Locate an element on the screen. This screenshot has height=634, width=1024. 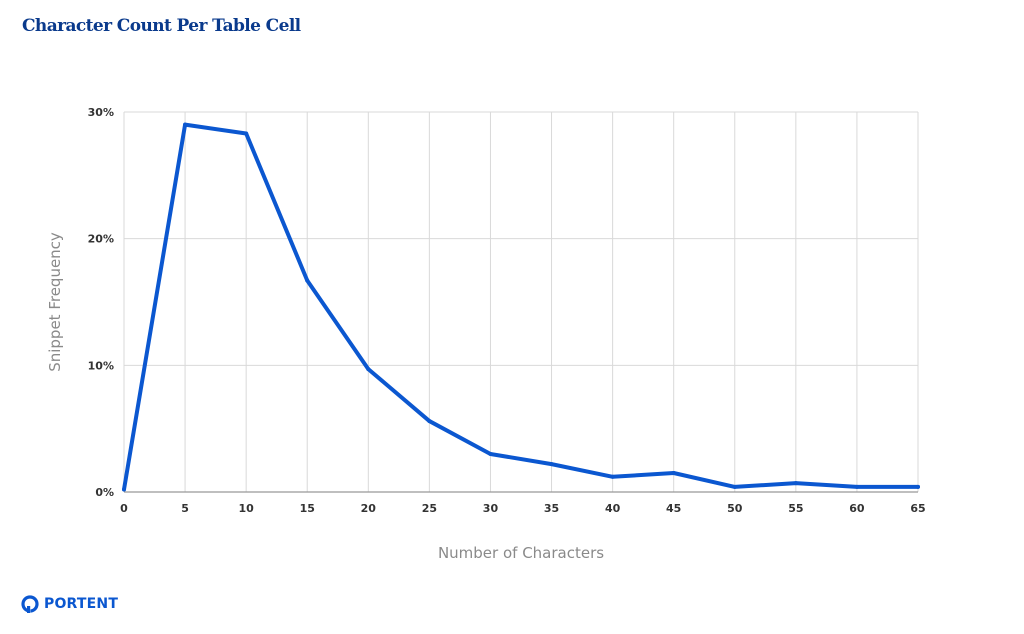
x-tick-label: 10 is located at coordinates (246, 508).